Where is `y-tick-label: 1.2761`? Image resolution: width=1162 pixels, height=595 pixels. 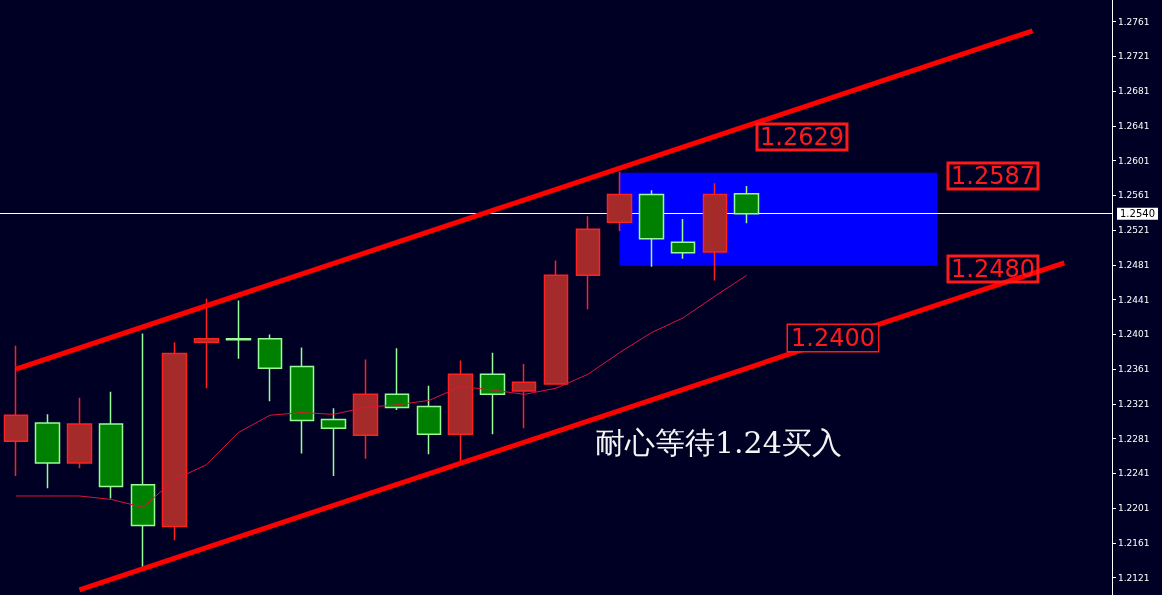
y-tick-label: 1.2761 is located at coordinates (1134, 21).